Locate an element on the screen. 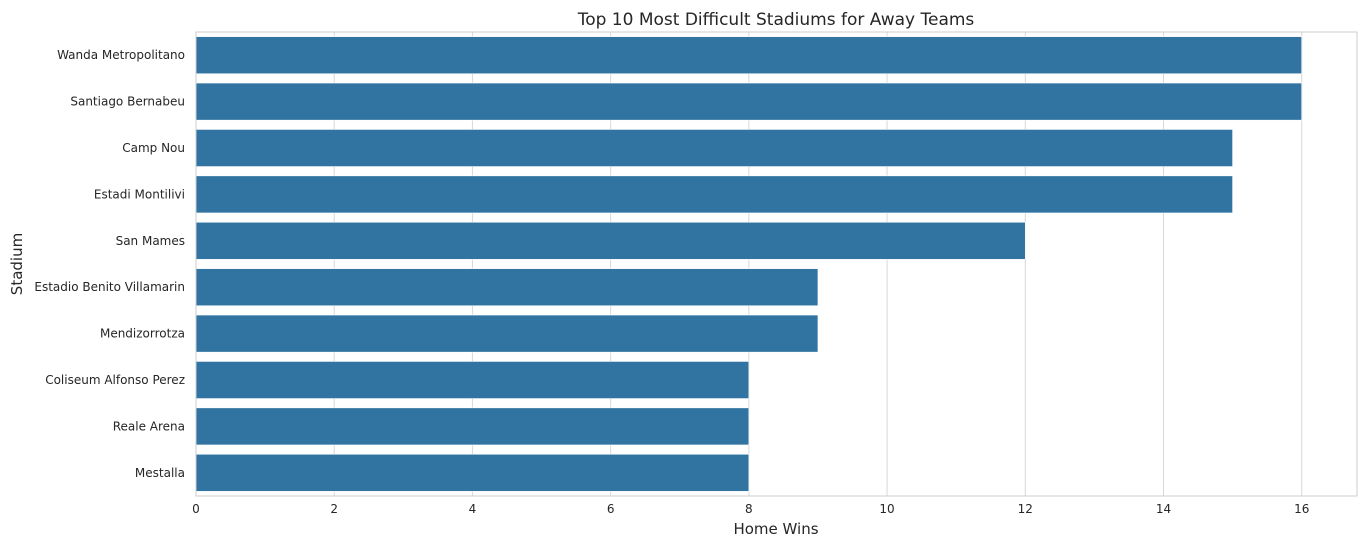  y-tick-label: Wanda Metropolitano is located at coordinates (121, 55).